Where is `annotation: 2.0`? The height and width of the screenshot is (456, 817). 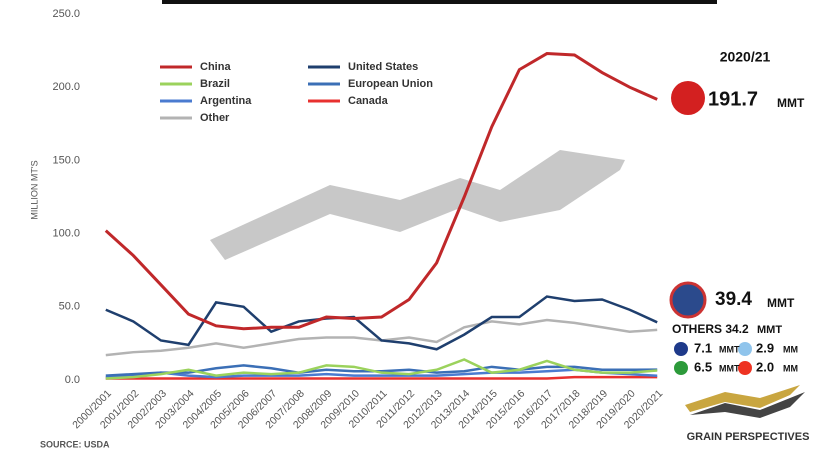 annotation: 2.0 is located at coordinates (765, 366).